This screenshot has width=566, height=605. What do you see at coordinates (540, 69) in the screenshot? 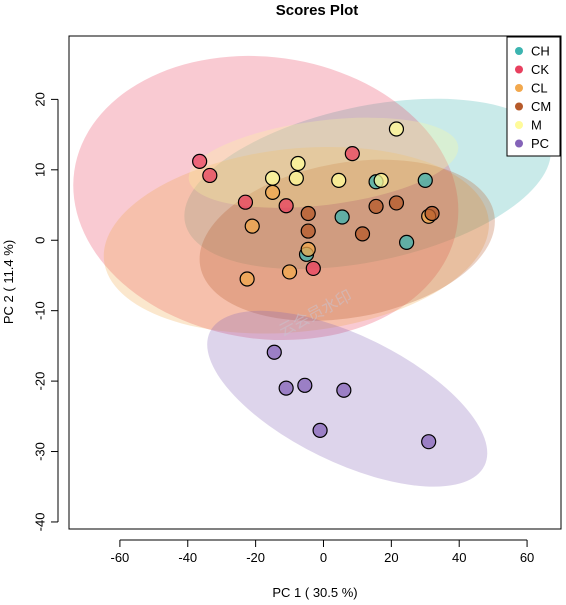
I see `legend-label-ck: CK` at bounding box center [540, 69].